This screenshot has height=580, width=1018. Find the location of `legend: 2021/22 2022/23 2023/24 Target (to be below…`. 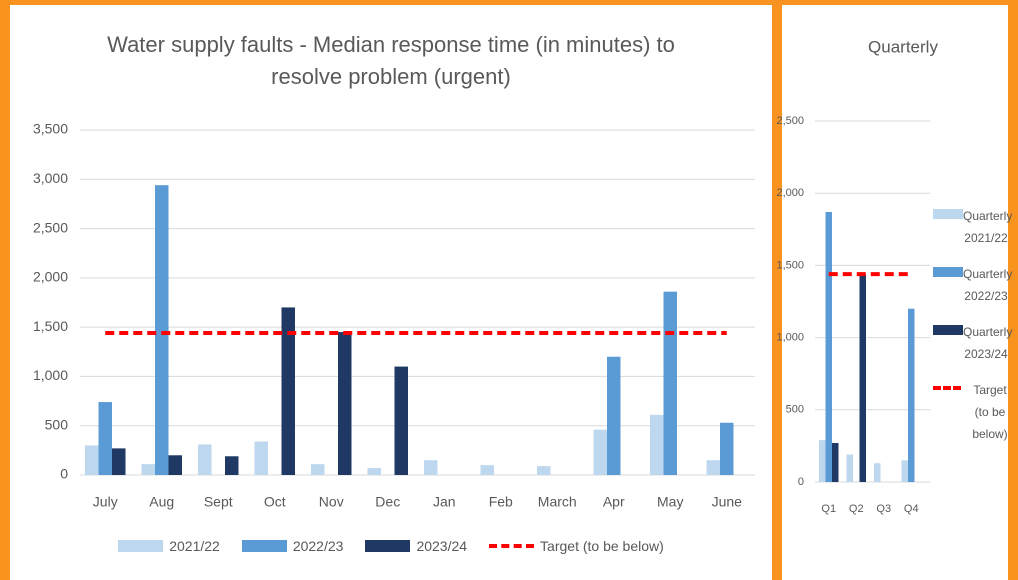

legend: 2021/22 2022/23 2023/24 Target (to be below… is located at coordinates (391, 546).